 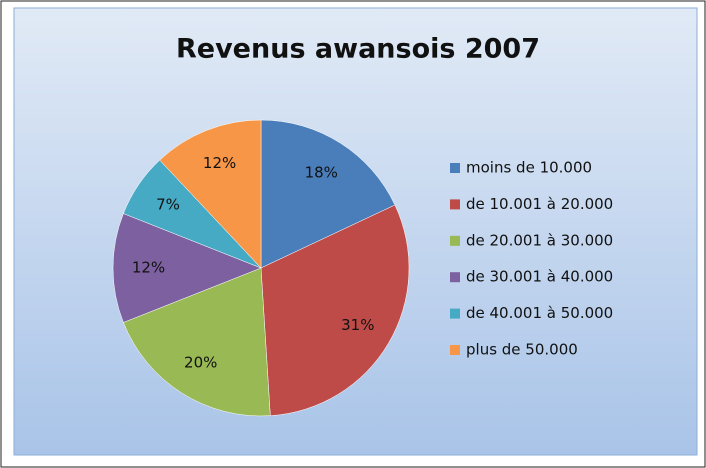 What do you see at coordinates (358, 49) in the screenshot?
I see `chart-title: Revenus awansois 2007` at bounding box center [358, 49].